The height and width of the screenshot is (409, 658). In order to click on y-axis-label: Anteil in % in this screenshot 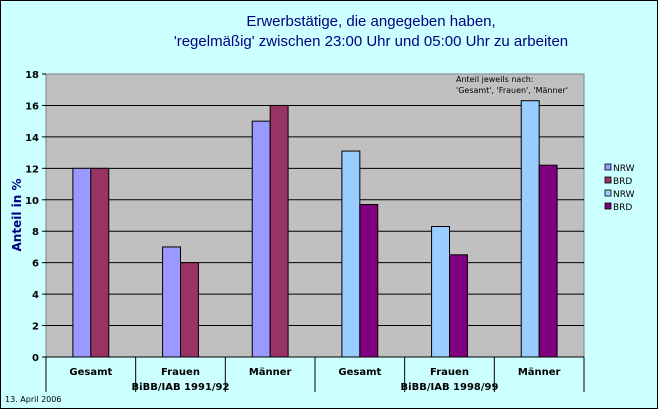, I will do `click(17, 215)`.